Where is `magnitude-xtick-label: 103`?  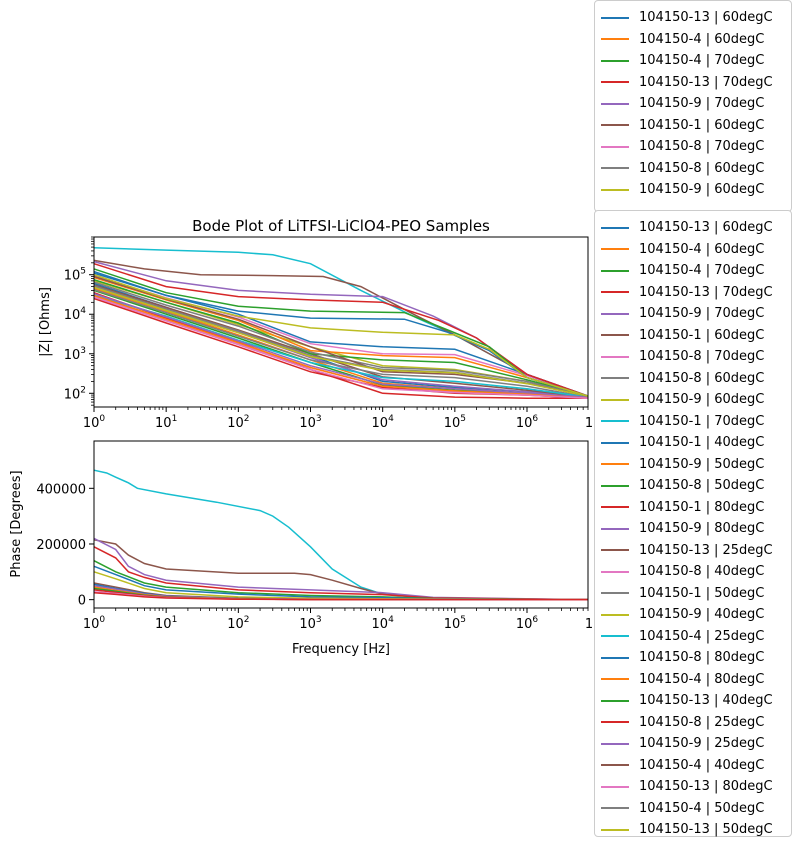 magnitude-xtick-label: 103 is located at coordinates (310, 422).